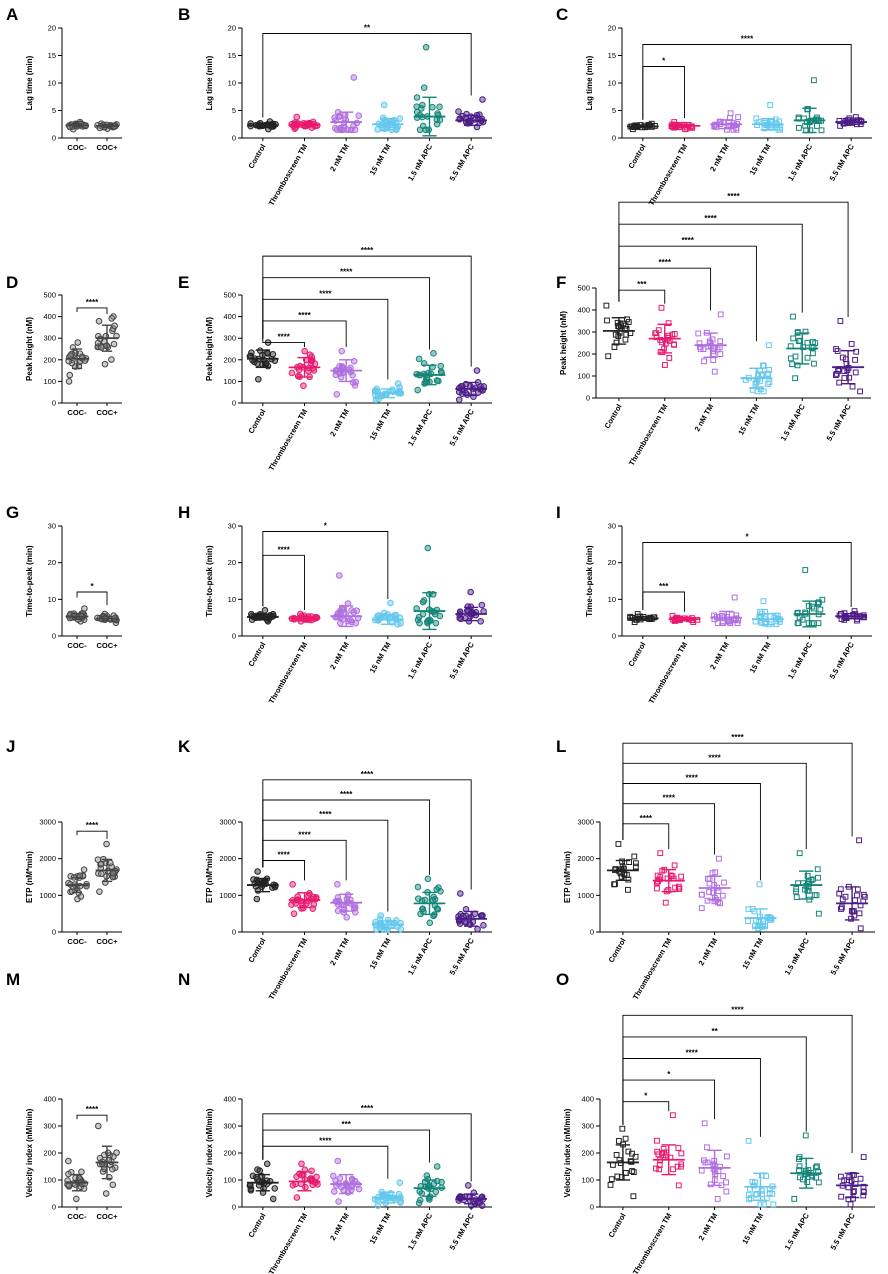 The width and height of the screenshot is (888, 1274). I want to click on panel-J: J 0 1000 2000 3000 ETP (nM*min) COC- COC+ ****, so click(64, 841).